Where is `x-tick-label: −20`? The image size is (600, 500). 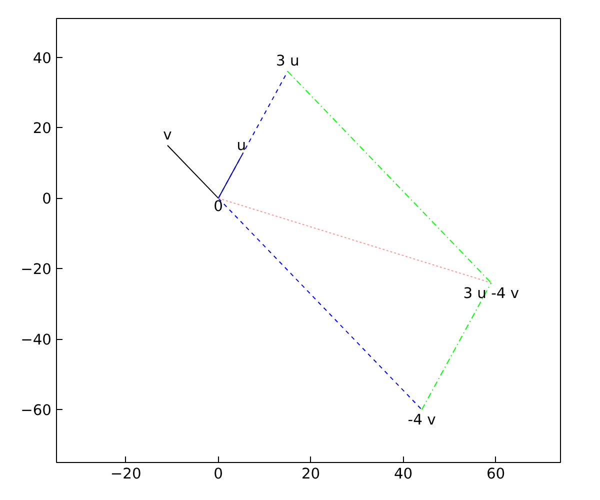
x-tick-label: −20 is located at coordinates (126, 474).